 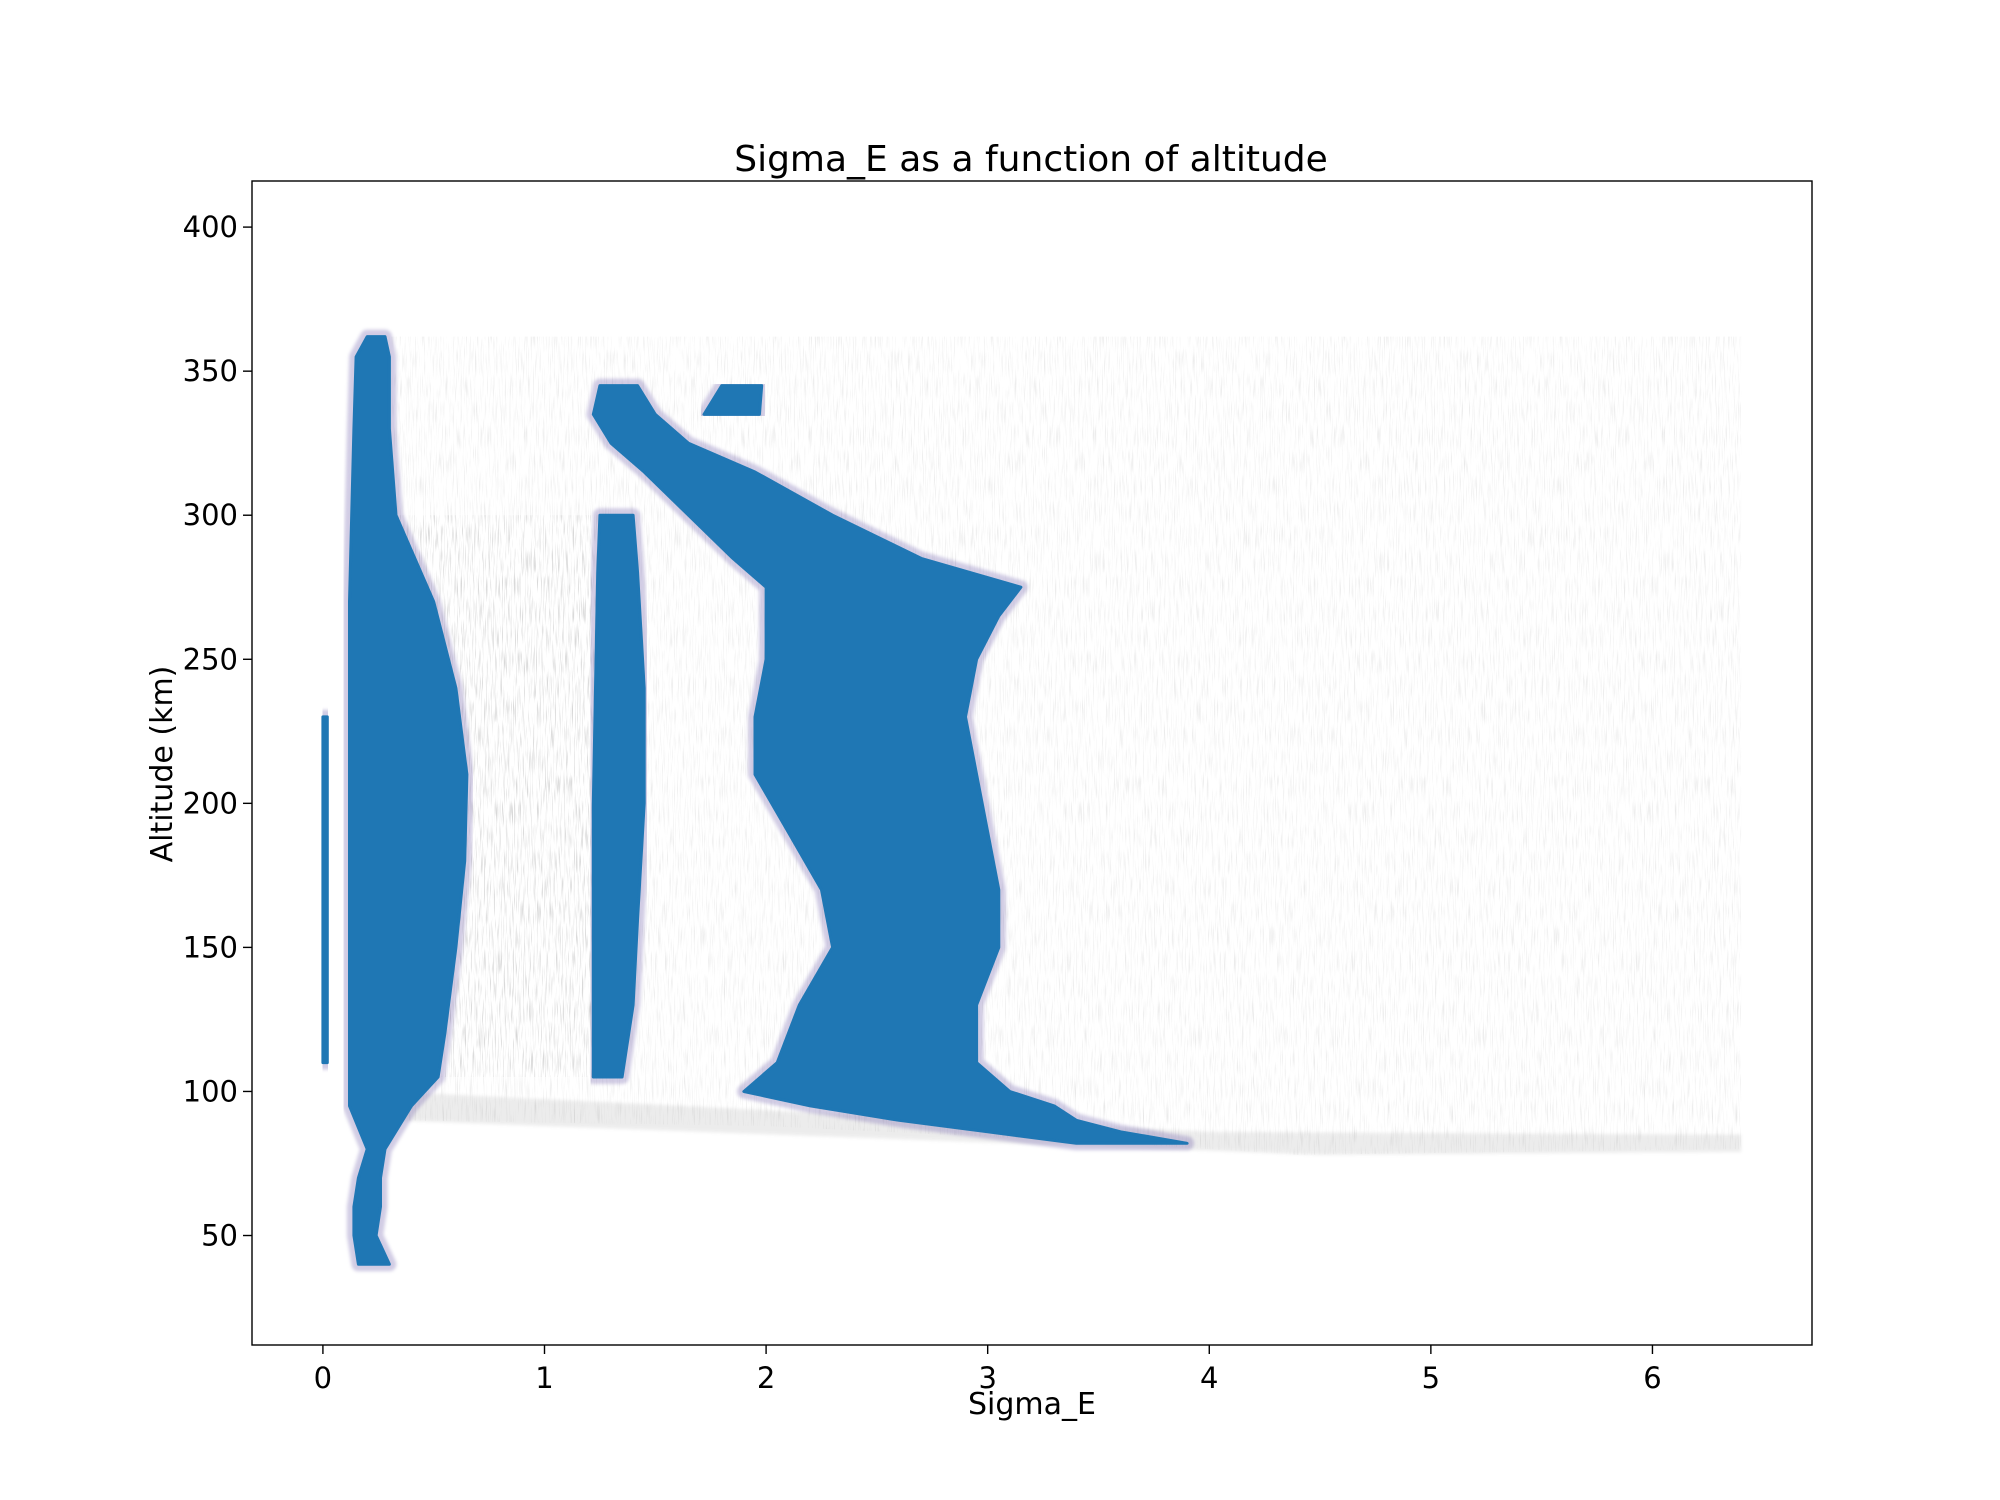 What do you see at coordinates (325, 890) in the screenshot?
I see `series-5-points` at bounding box center [325, 890].